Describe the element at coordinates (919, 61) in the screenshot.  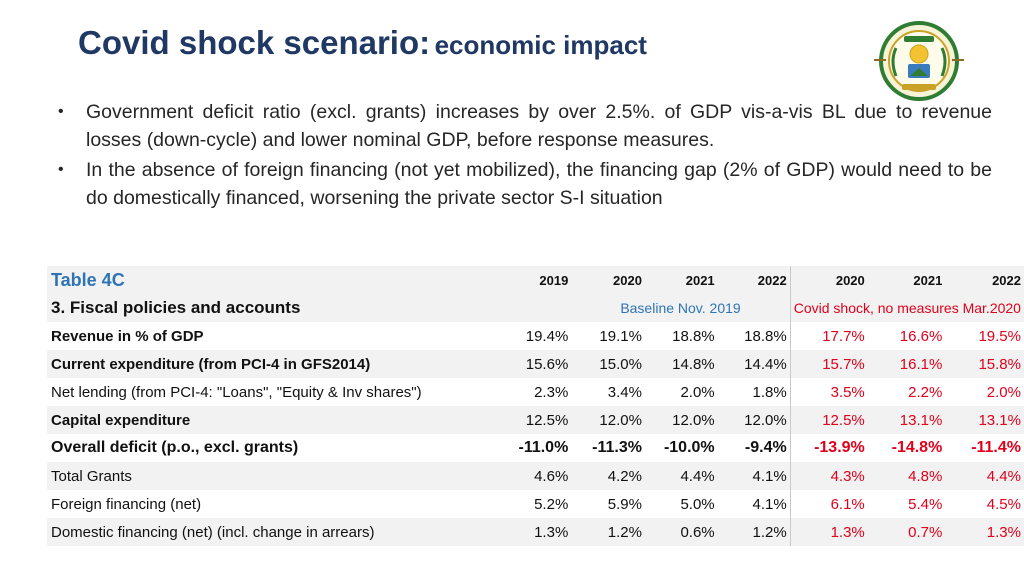
I see `rwanda-coat-of-arms-icon` at that location.